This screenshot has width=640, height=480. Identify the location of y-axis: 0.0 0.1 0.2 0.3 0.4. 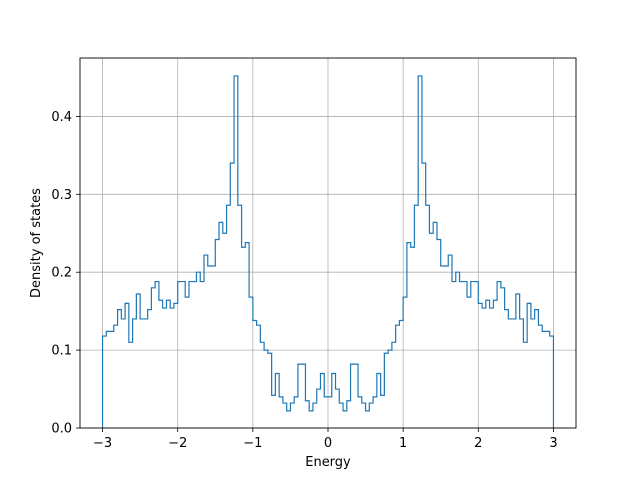
(65, 273).